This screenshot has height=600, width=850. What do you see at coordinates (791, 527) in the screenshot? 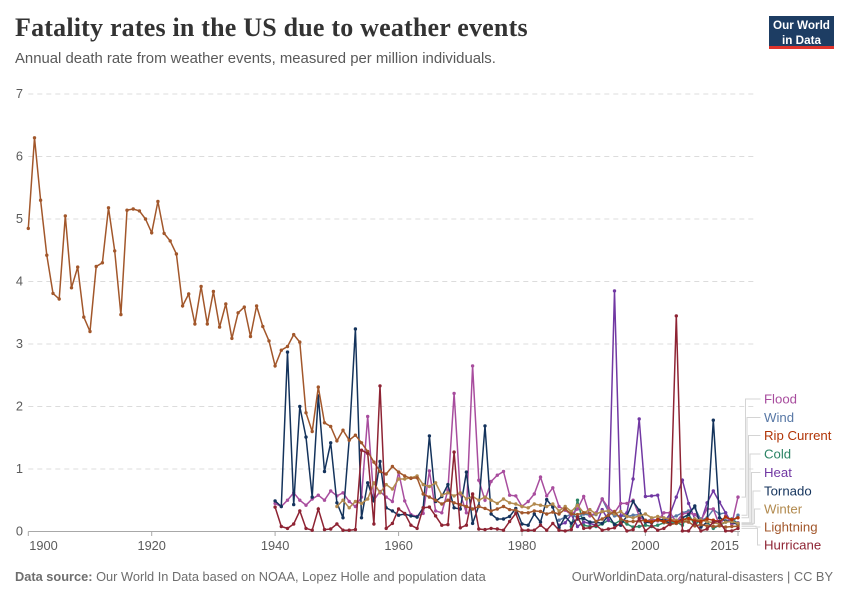
I see `svg-text: Lightning` at bounding box center [791, 527].